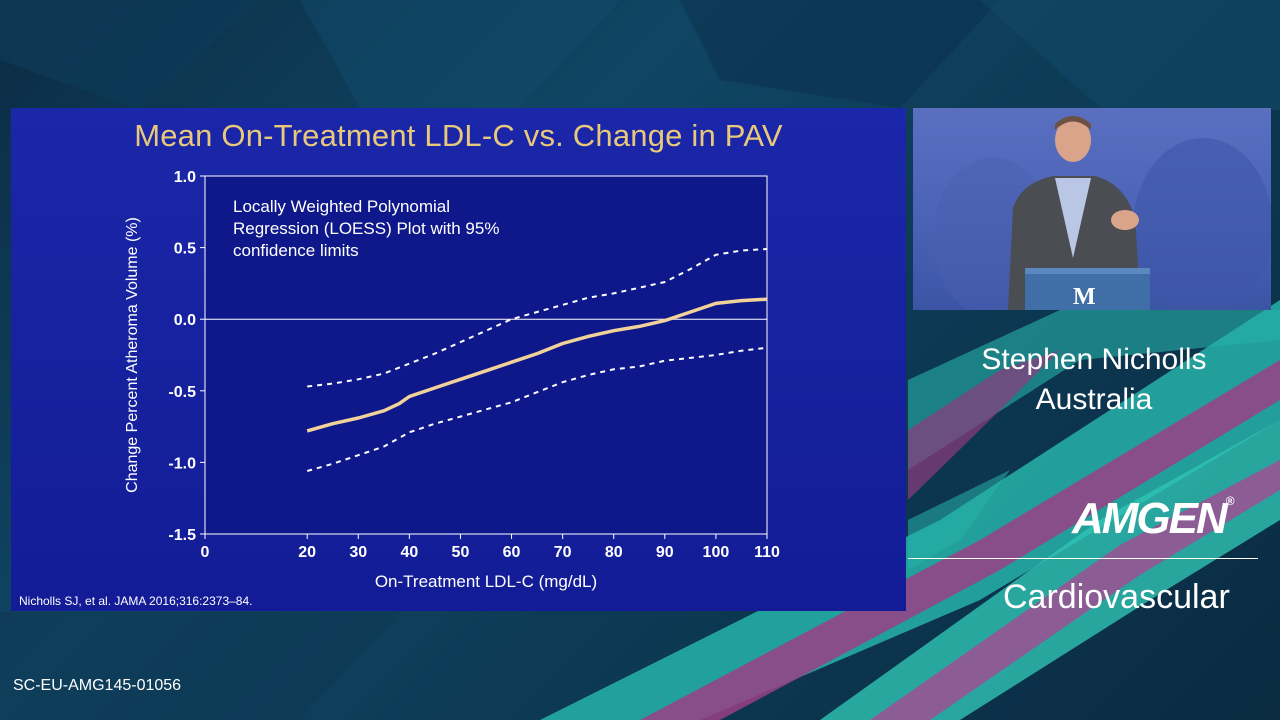  What do you see at coordinates (341, 206) in the screenshot?
I see `chart-annotation-line: Locally Weighted Polynomial` at bounding box center [341, 206].